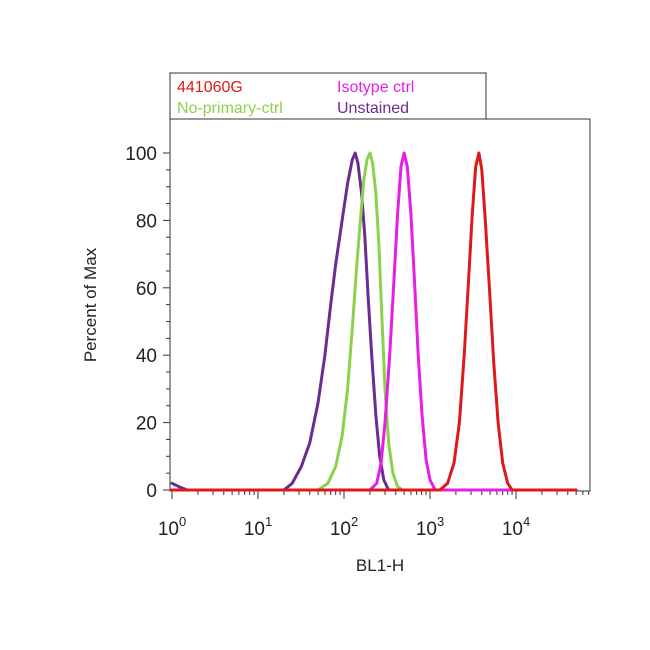 The image size is (650, 650). What do you see at coordinates (380, 565) in the screenshot?
I see `x-axis-label: BL1-H` at bounding box center [380, 565].